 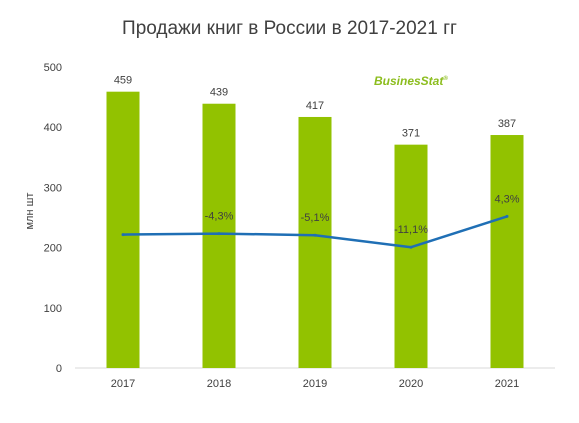 I want to click on y-tick-label: 100, so click(x=53, y=309).